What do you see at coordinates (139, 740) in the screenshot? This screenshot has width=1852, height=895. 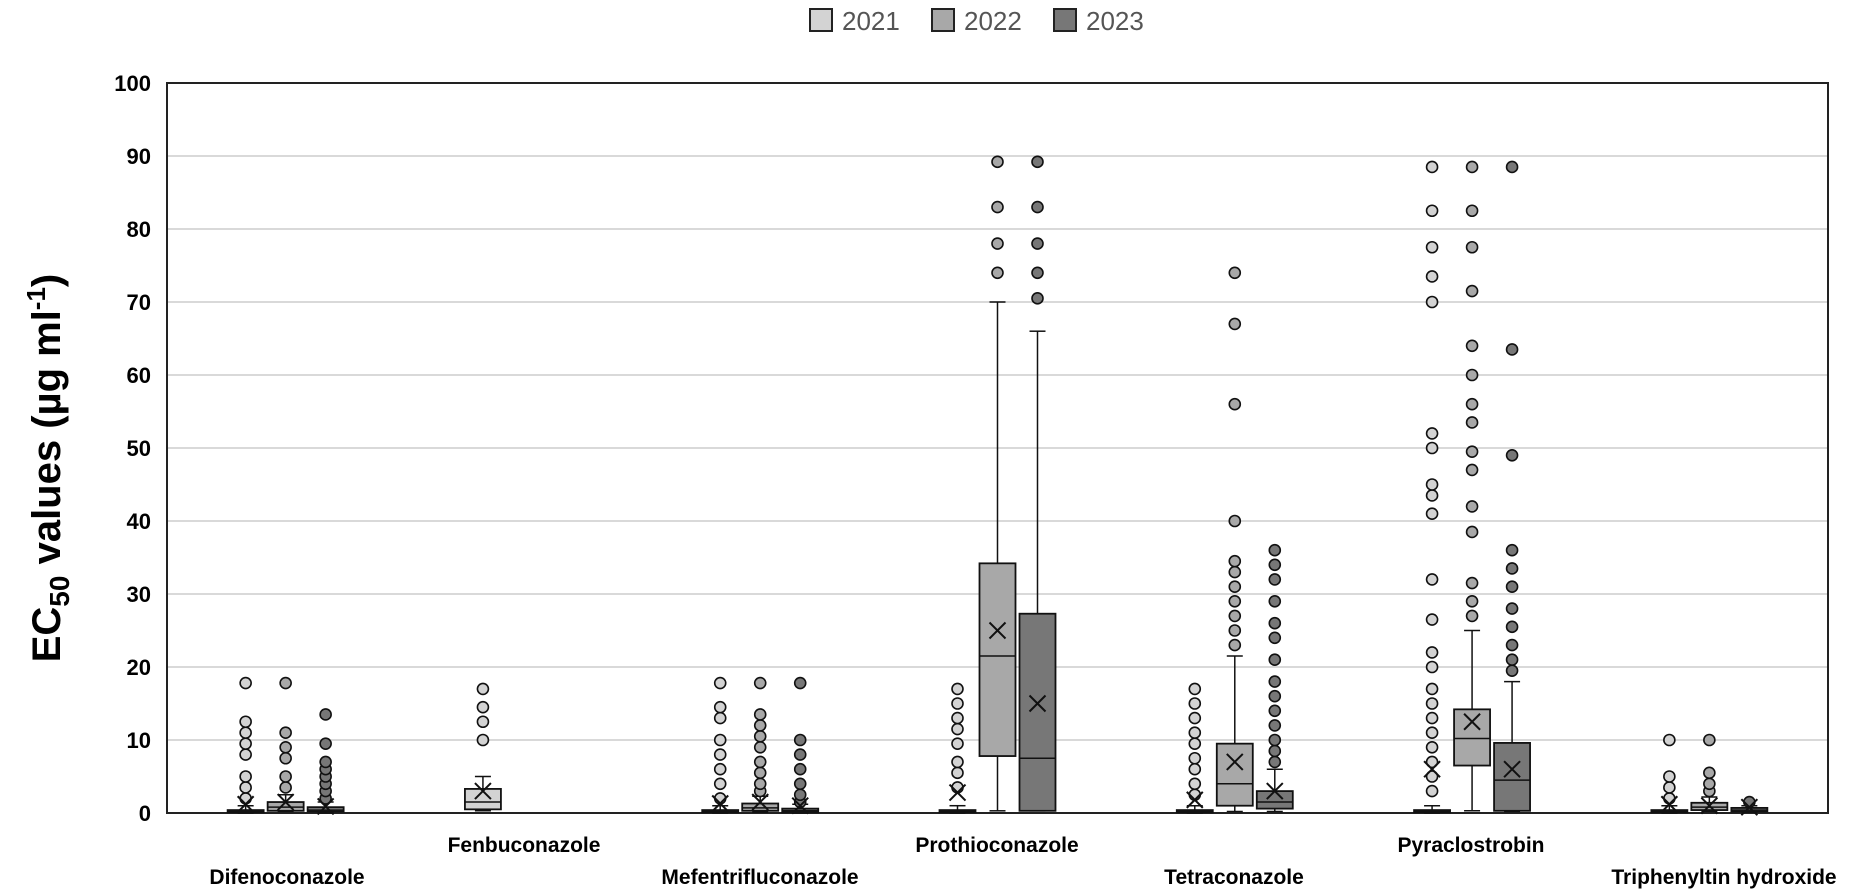 I see `y-tick-label: 10` at bounding box center [139, 740].